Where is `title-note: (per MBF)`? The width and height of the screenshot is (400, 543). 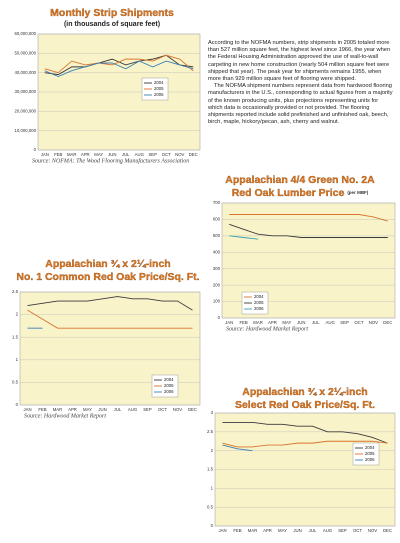 title-note: (per MBF) is located at coordinates (357, 192).